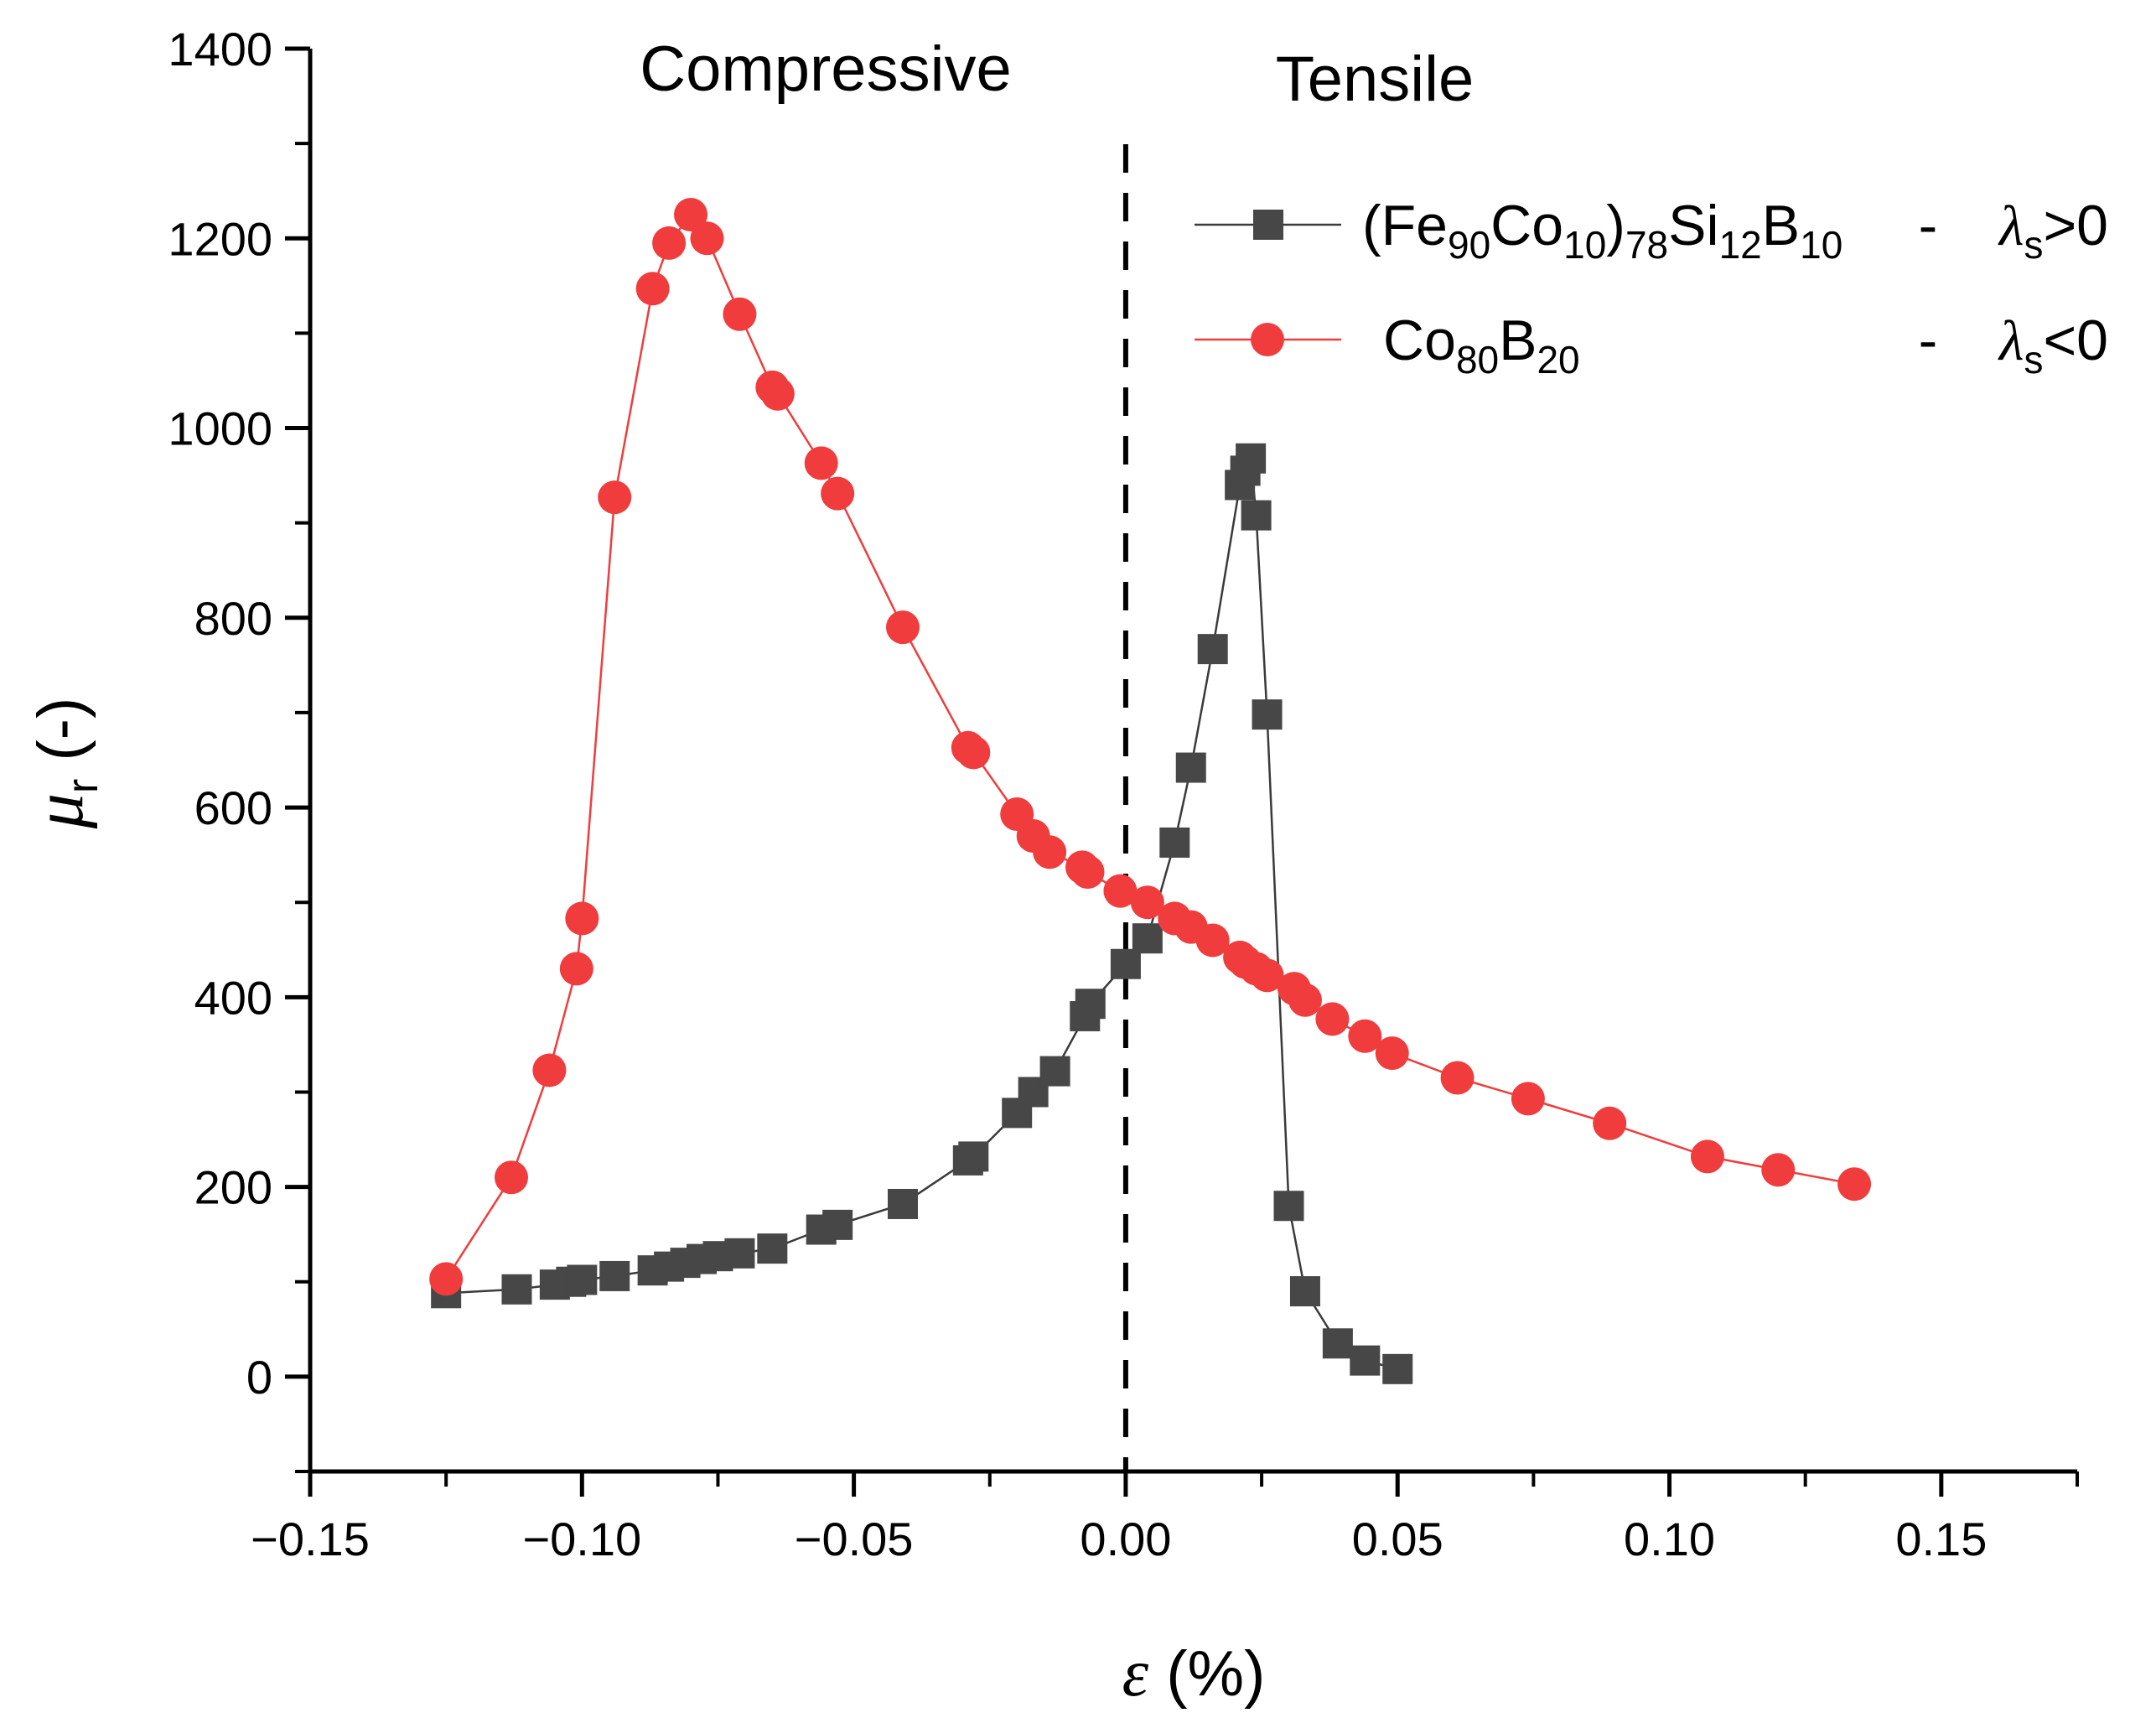 The height and width of the screenshot is (1718, 2156). What do you see at coordinates (1397, 1539) in the screenshot?
I see `x-tick-label: 0.05` at bounding box center [1397, 1539].